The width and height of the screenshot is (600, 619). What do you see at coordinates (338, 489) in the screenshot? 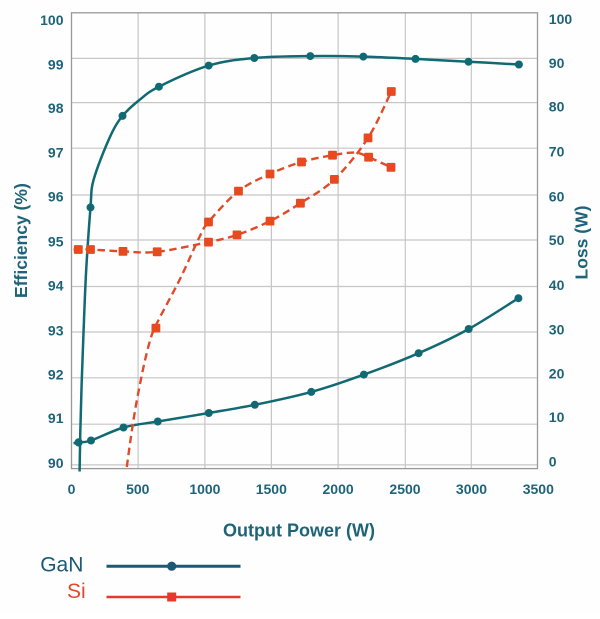
I see `svg-text: 2000` at bounding box center [338, 489].